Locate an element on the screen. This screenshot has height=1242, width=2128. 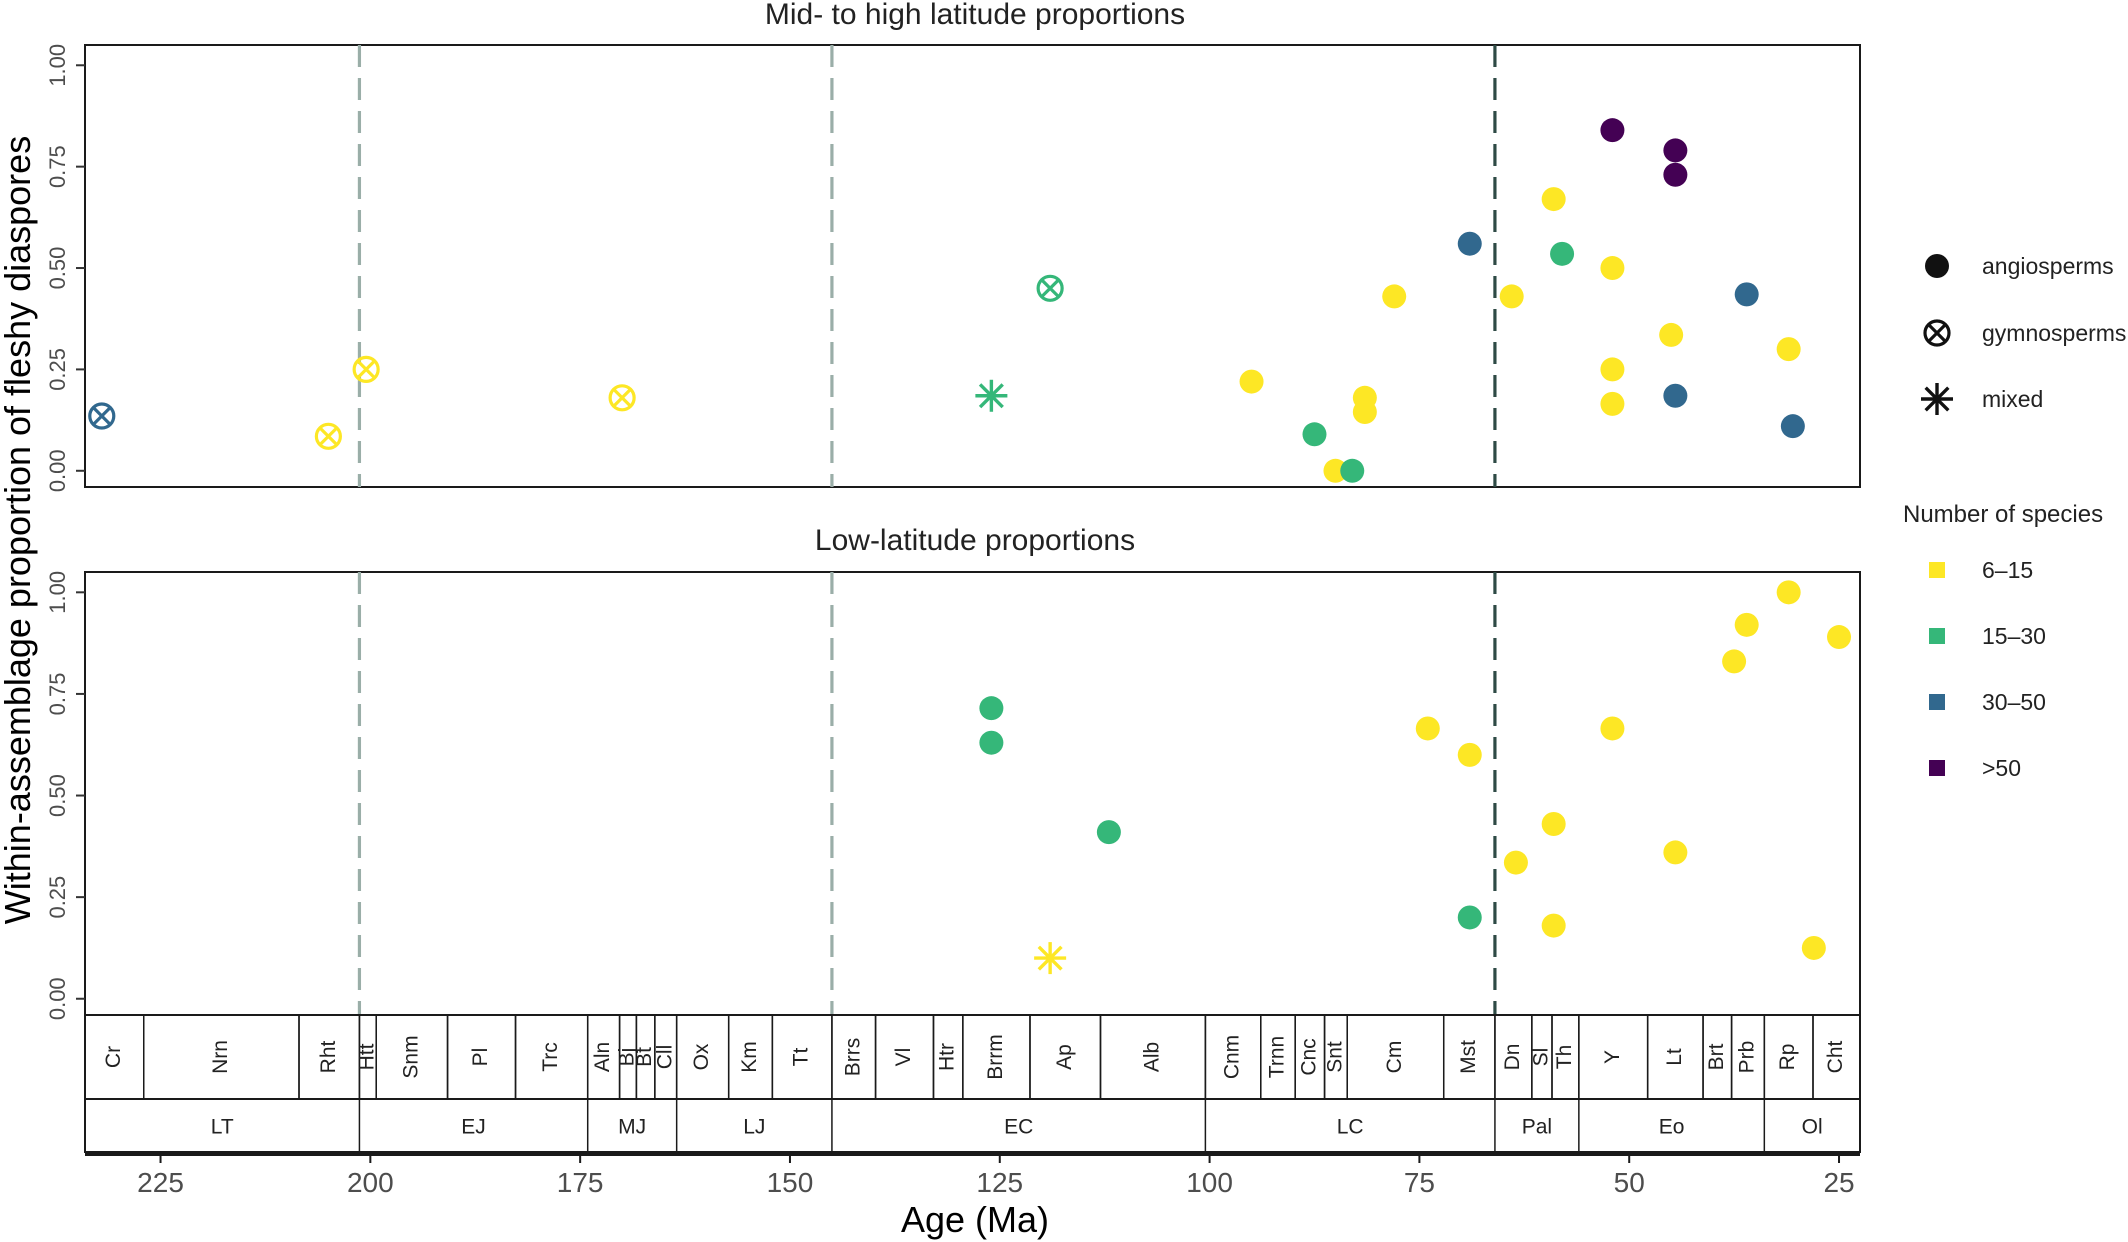
stage-label: Mst is located at coordinates (1468, 1057).